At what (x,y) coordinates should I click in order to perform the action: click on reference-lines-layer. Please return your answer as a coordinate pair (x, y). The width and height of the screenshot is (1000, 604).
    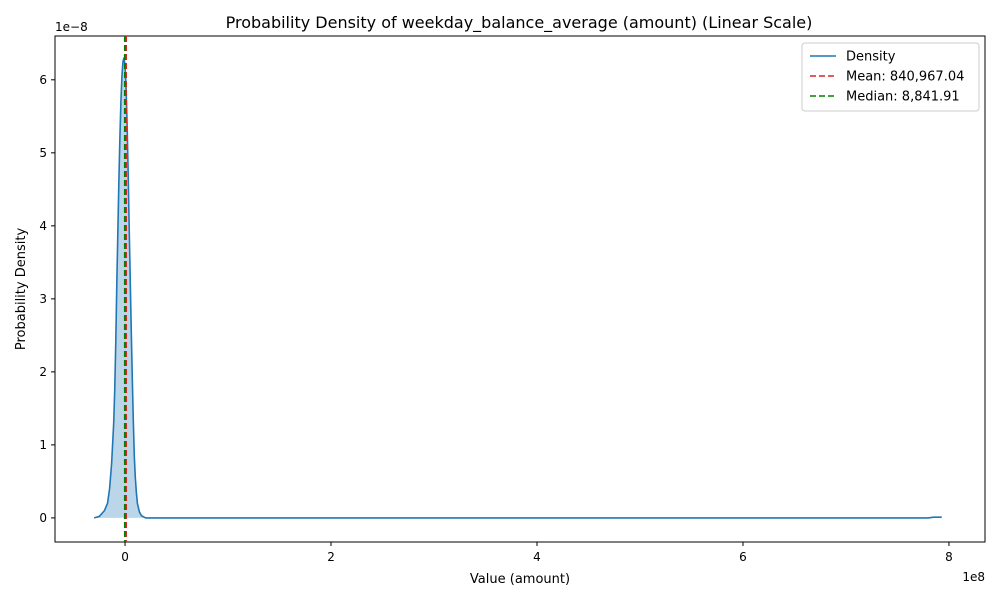
    Looking at the image, I should click on (125, 289).